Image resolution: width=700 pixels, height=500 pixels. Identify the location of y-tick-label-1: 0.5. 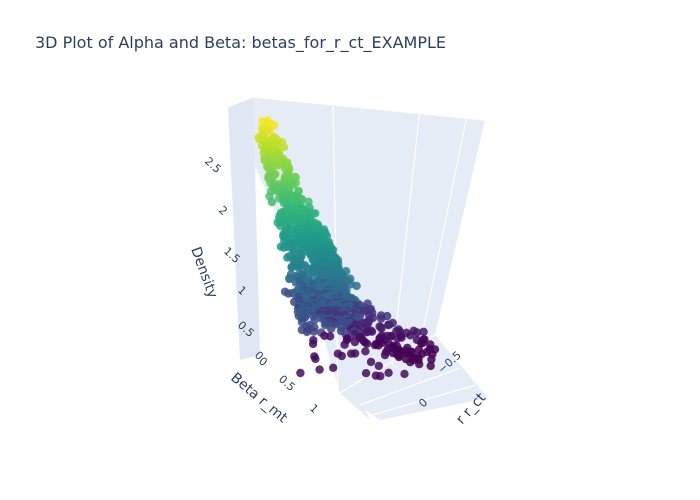
(287, 383).